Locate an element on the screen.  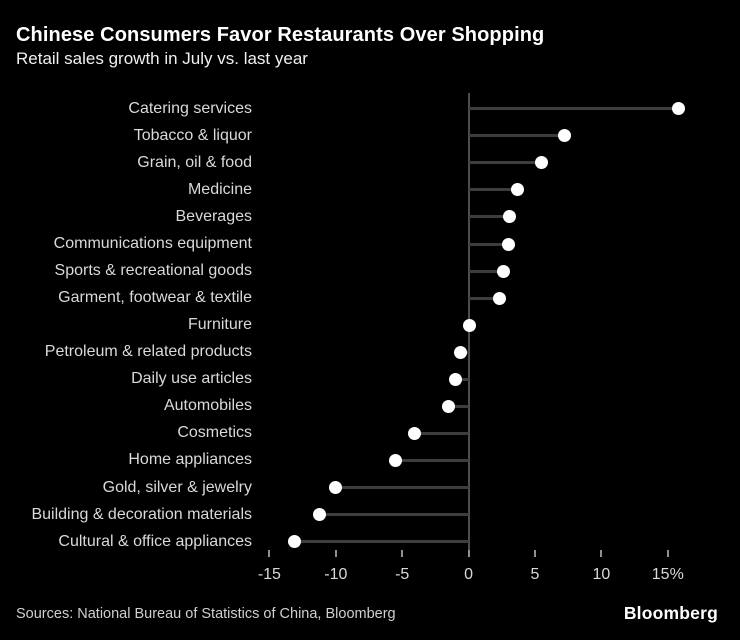
category-label: Daily use articles is located at coordinates (191, 379).